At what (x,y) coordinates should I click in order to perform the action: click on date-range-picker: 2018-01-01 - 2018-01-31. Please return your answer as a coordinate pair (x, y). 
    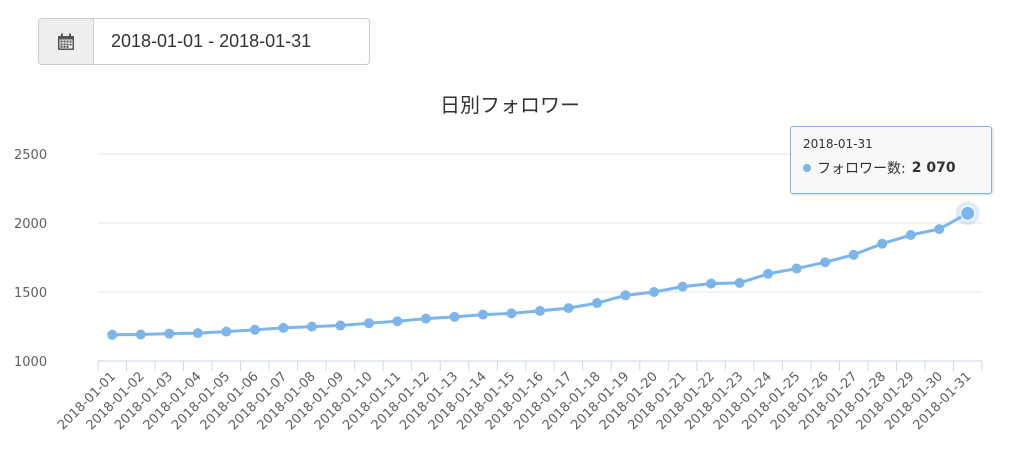
    Looking at the image, I should click on (204, 41).